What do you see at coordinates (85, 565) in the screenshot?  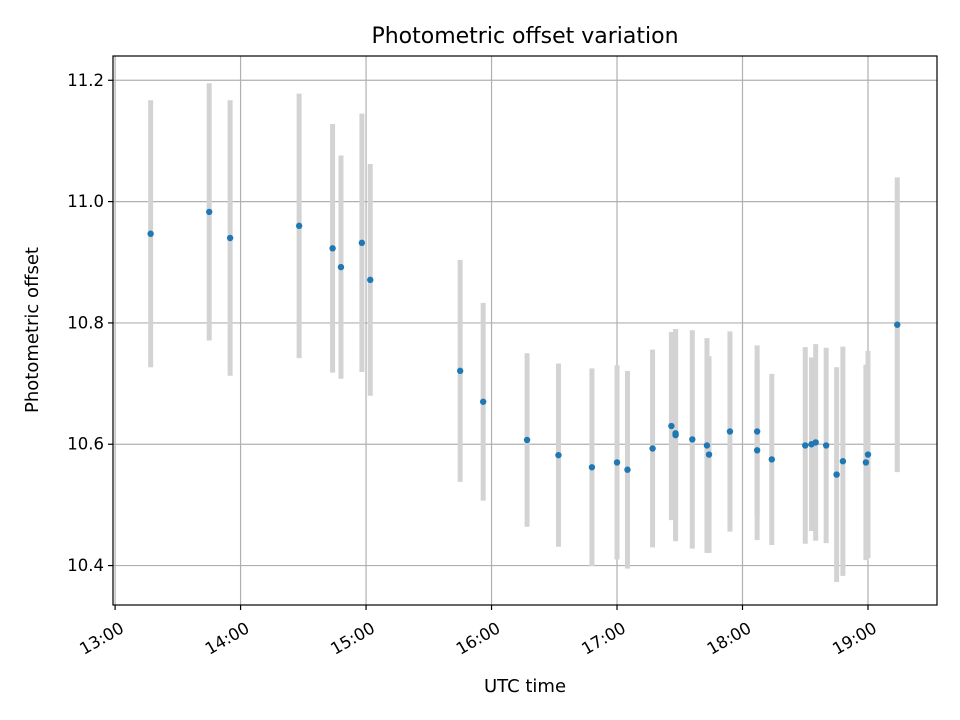 I see `y-tick-label: 10.4` at bounding box center [85, 565].